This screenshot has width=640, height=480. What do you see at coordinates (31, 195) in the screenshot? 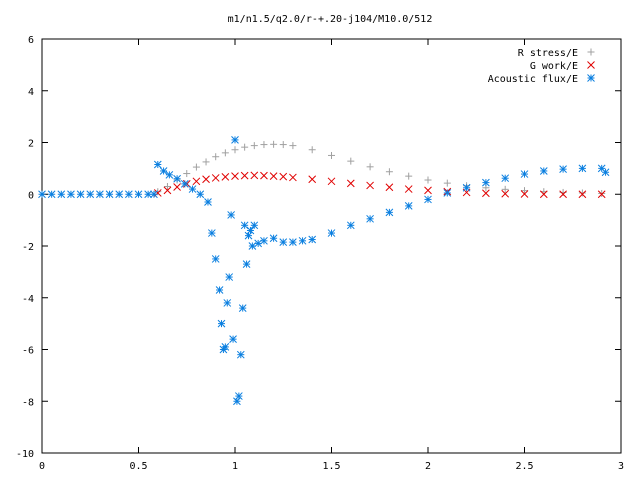
I see `y-tick-label: 0` at bounding box center [31, 195].